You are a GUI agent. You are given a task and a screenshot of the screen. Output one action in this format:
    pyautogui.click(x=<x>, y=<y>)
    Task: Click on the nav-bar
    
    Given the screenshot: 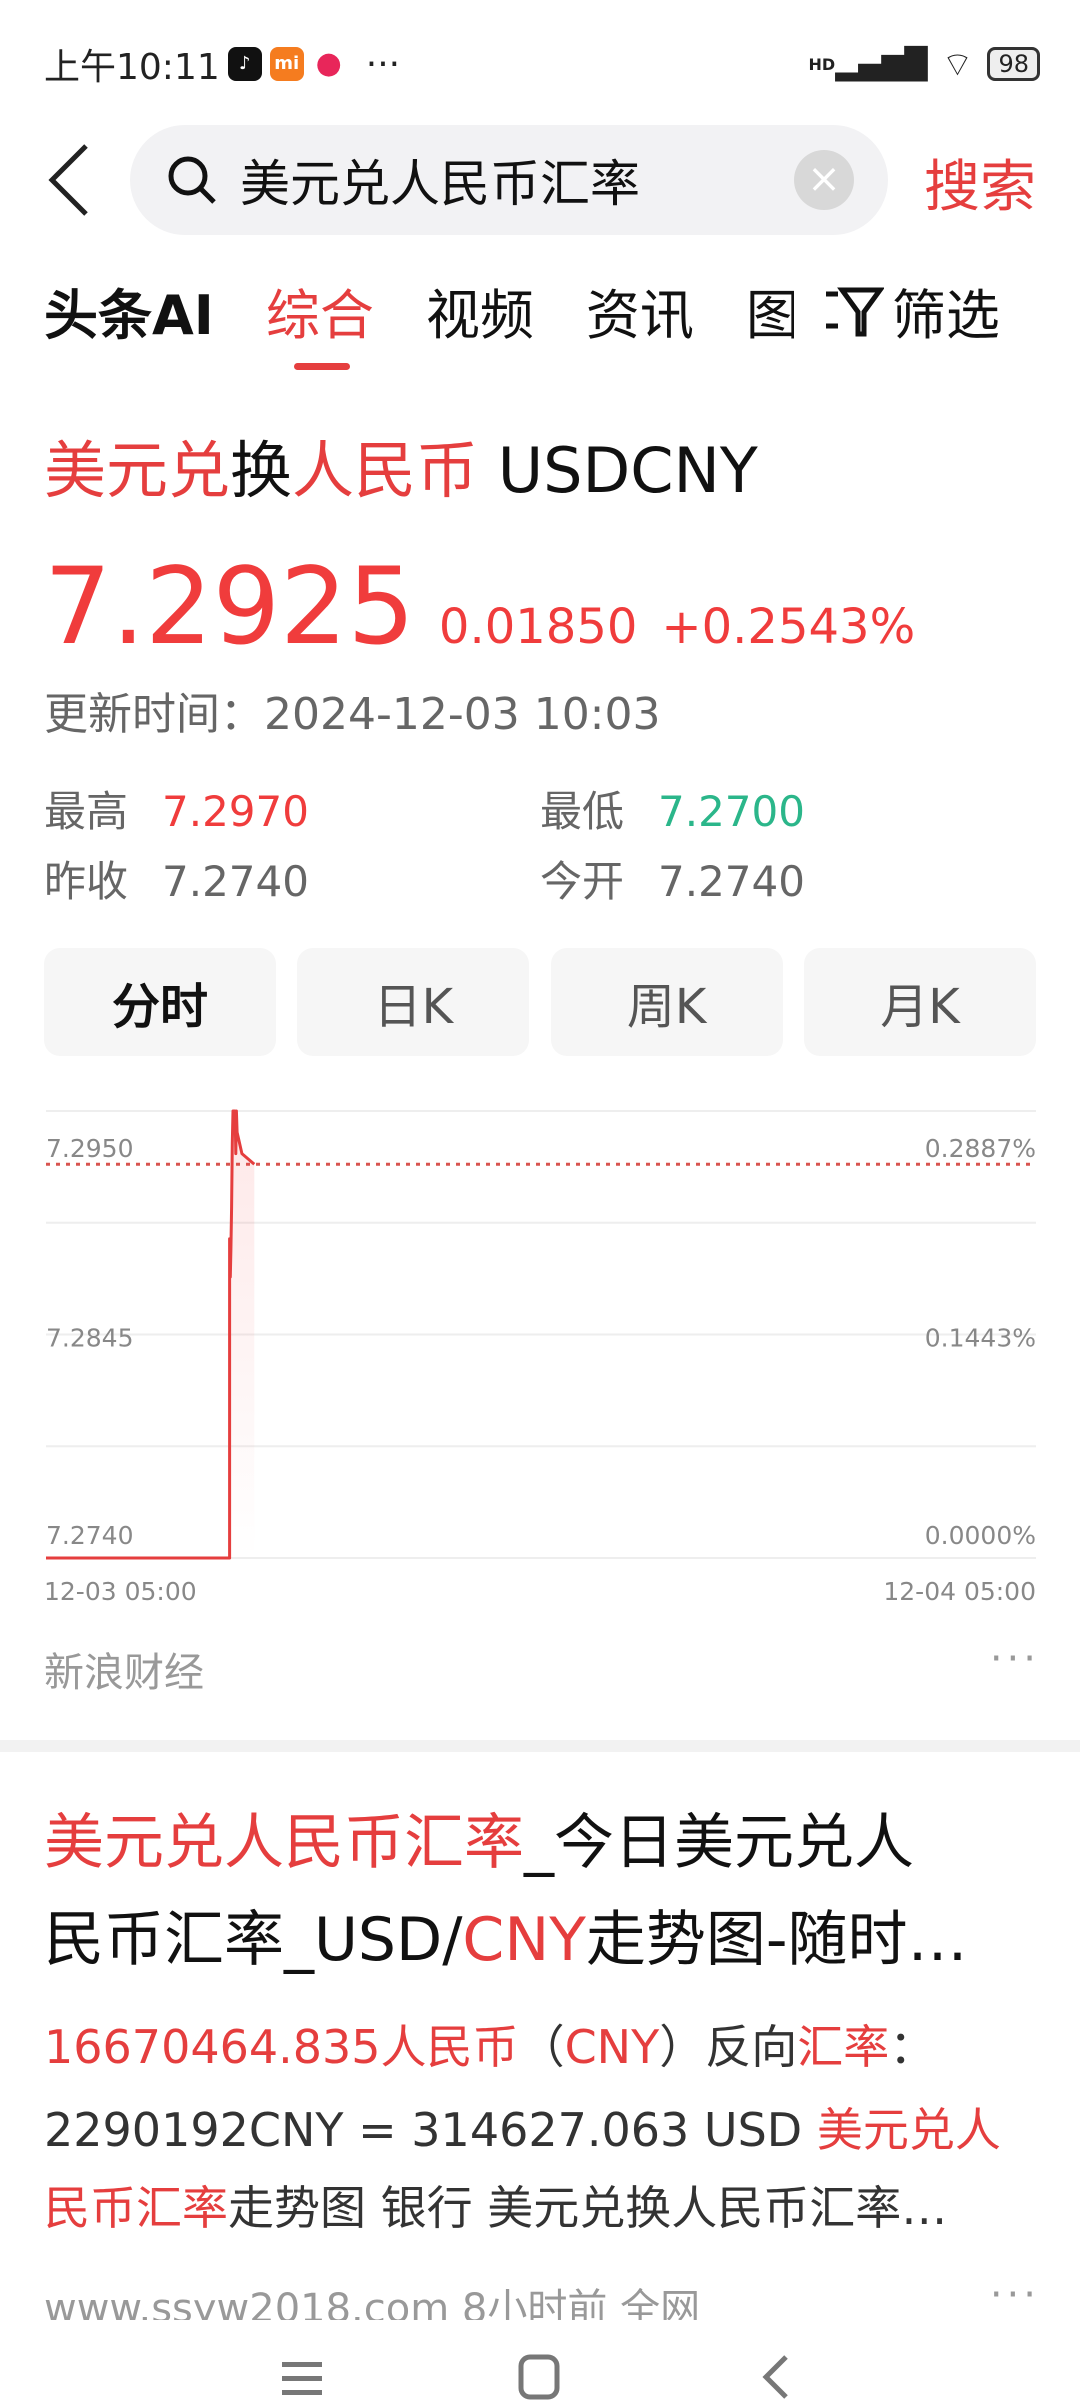 What is the action you would take?
    pyautogui.click(x=540, y=2375)
    